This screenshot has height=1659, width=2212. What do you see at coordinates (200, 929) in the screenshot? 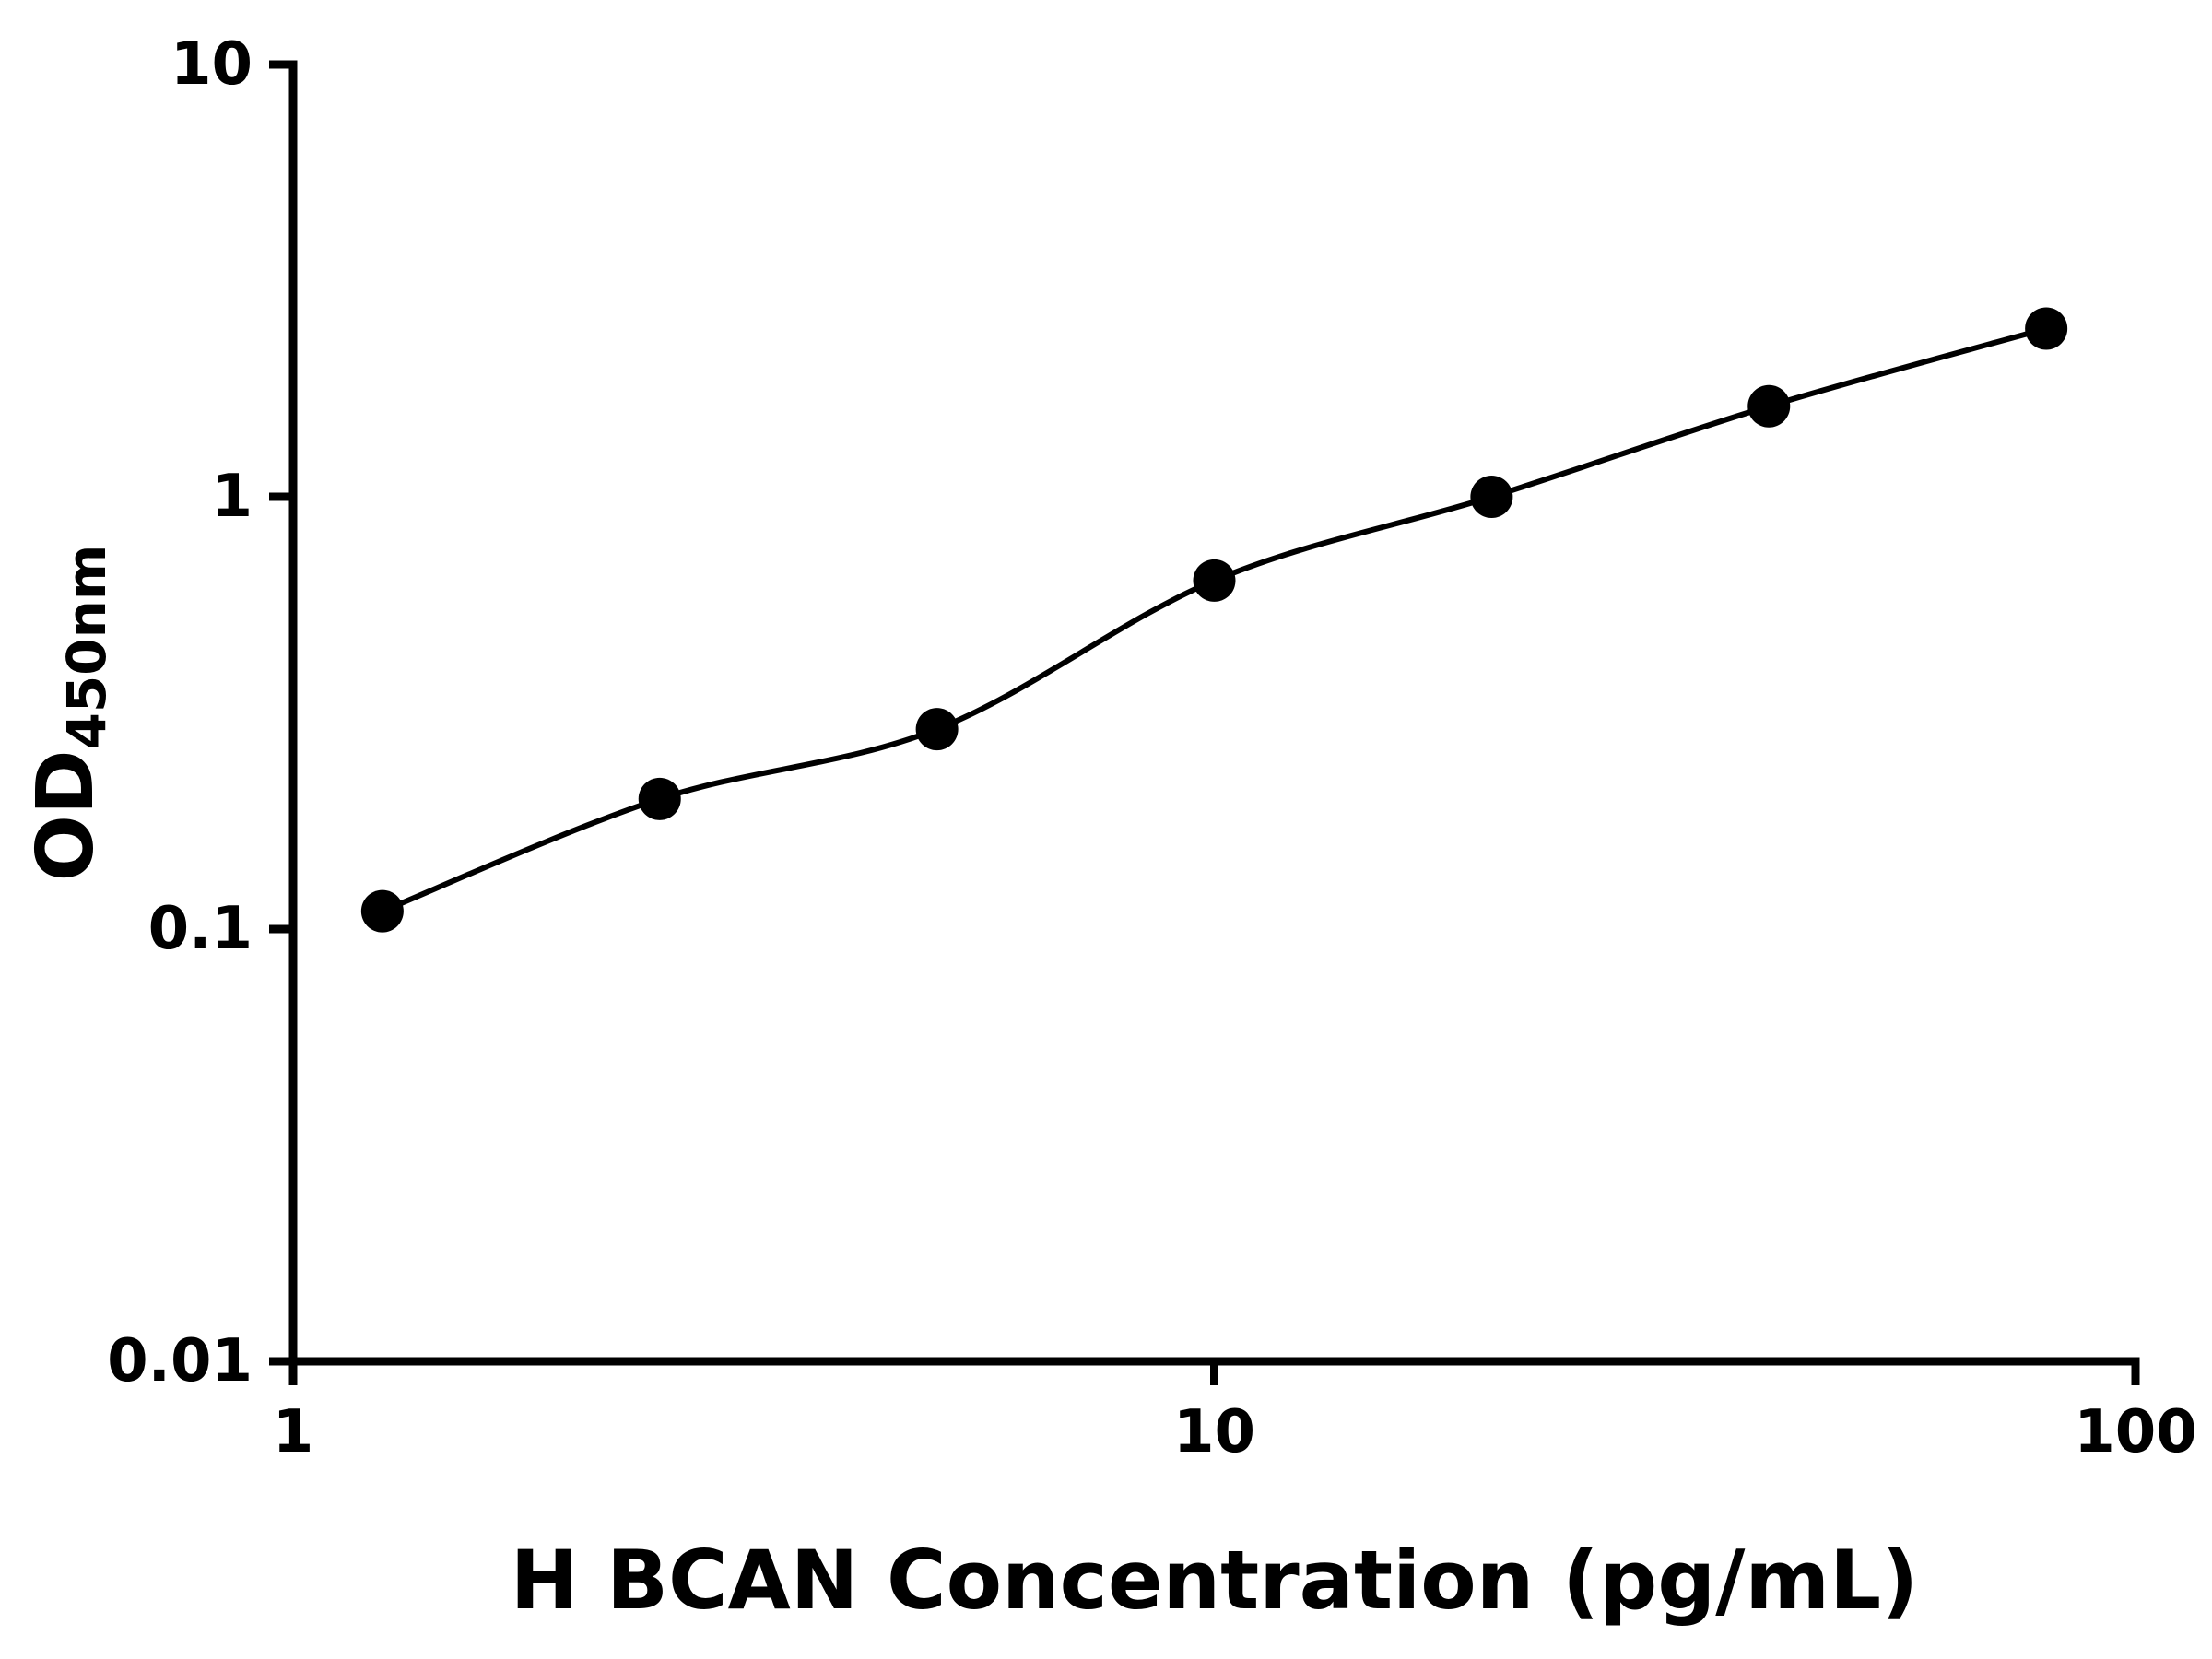
I see `y-tick-label: 0.1` at bounding box center [200, 929].